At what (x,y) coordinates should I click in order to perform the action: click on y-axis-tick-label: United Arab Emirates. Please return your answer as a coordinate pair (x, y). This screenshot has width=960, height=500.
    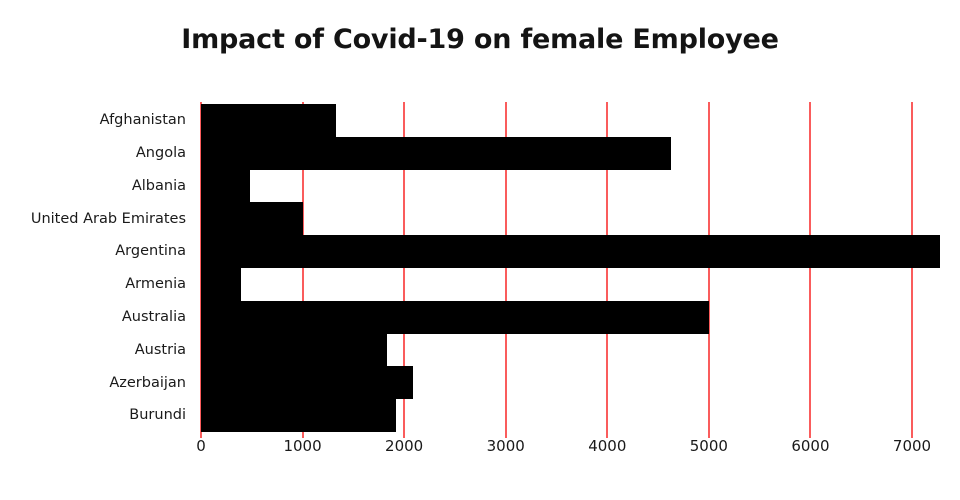
    Looking at the image, I should click on (108, 218).